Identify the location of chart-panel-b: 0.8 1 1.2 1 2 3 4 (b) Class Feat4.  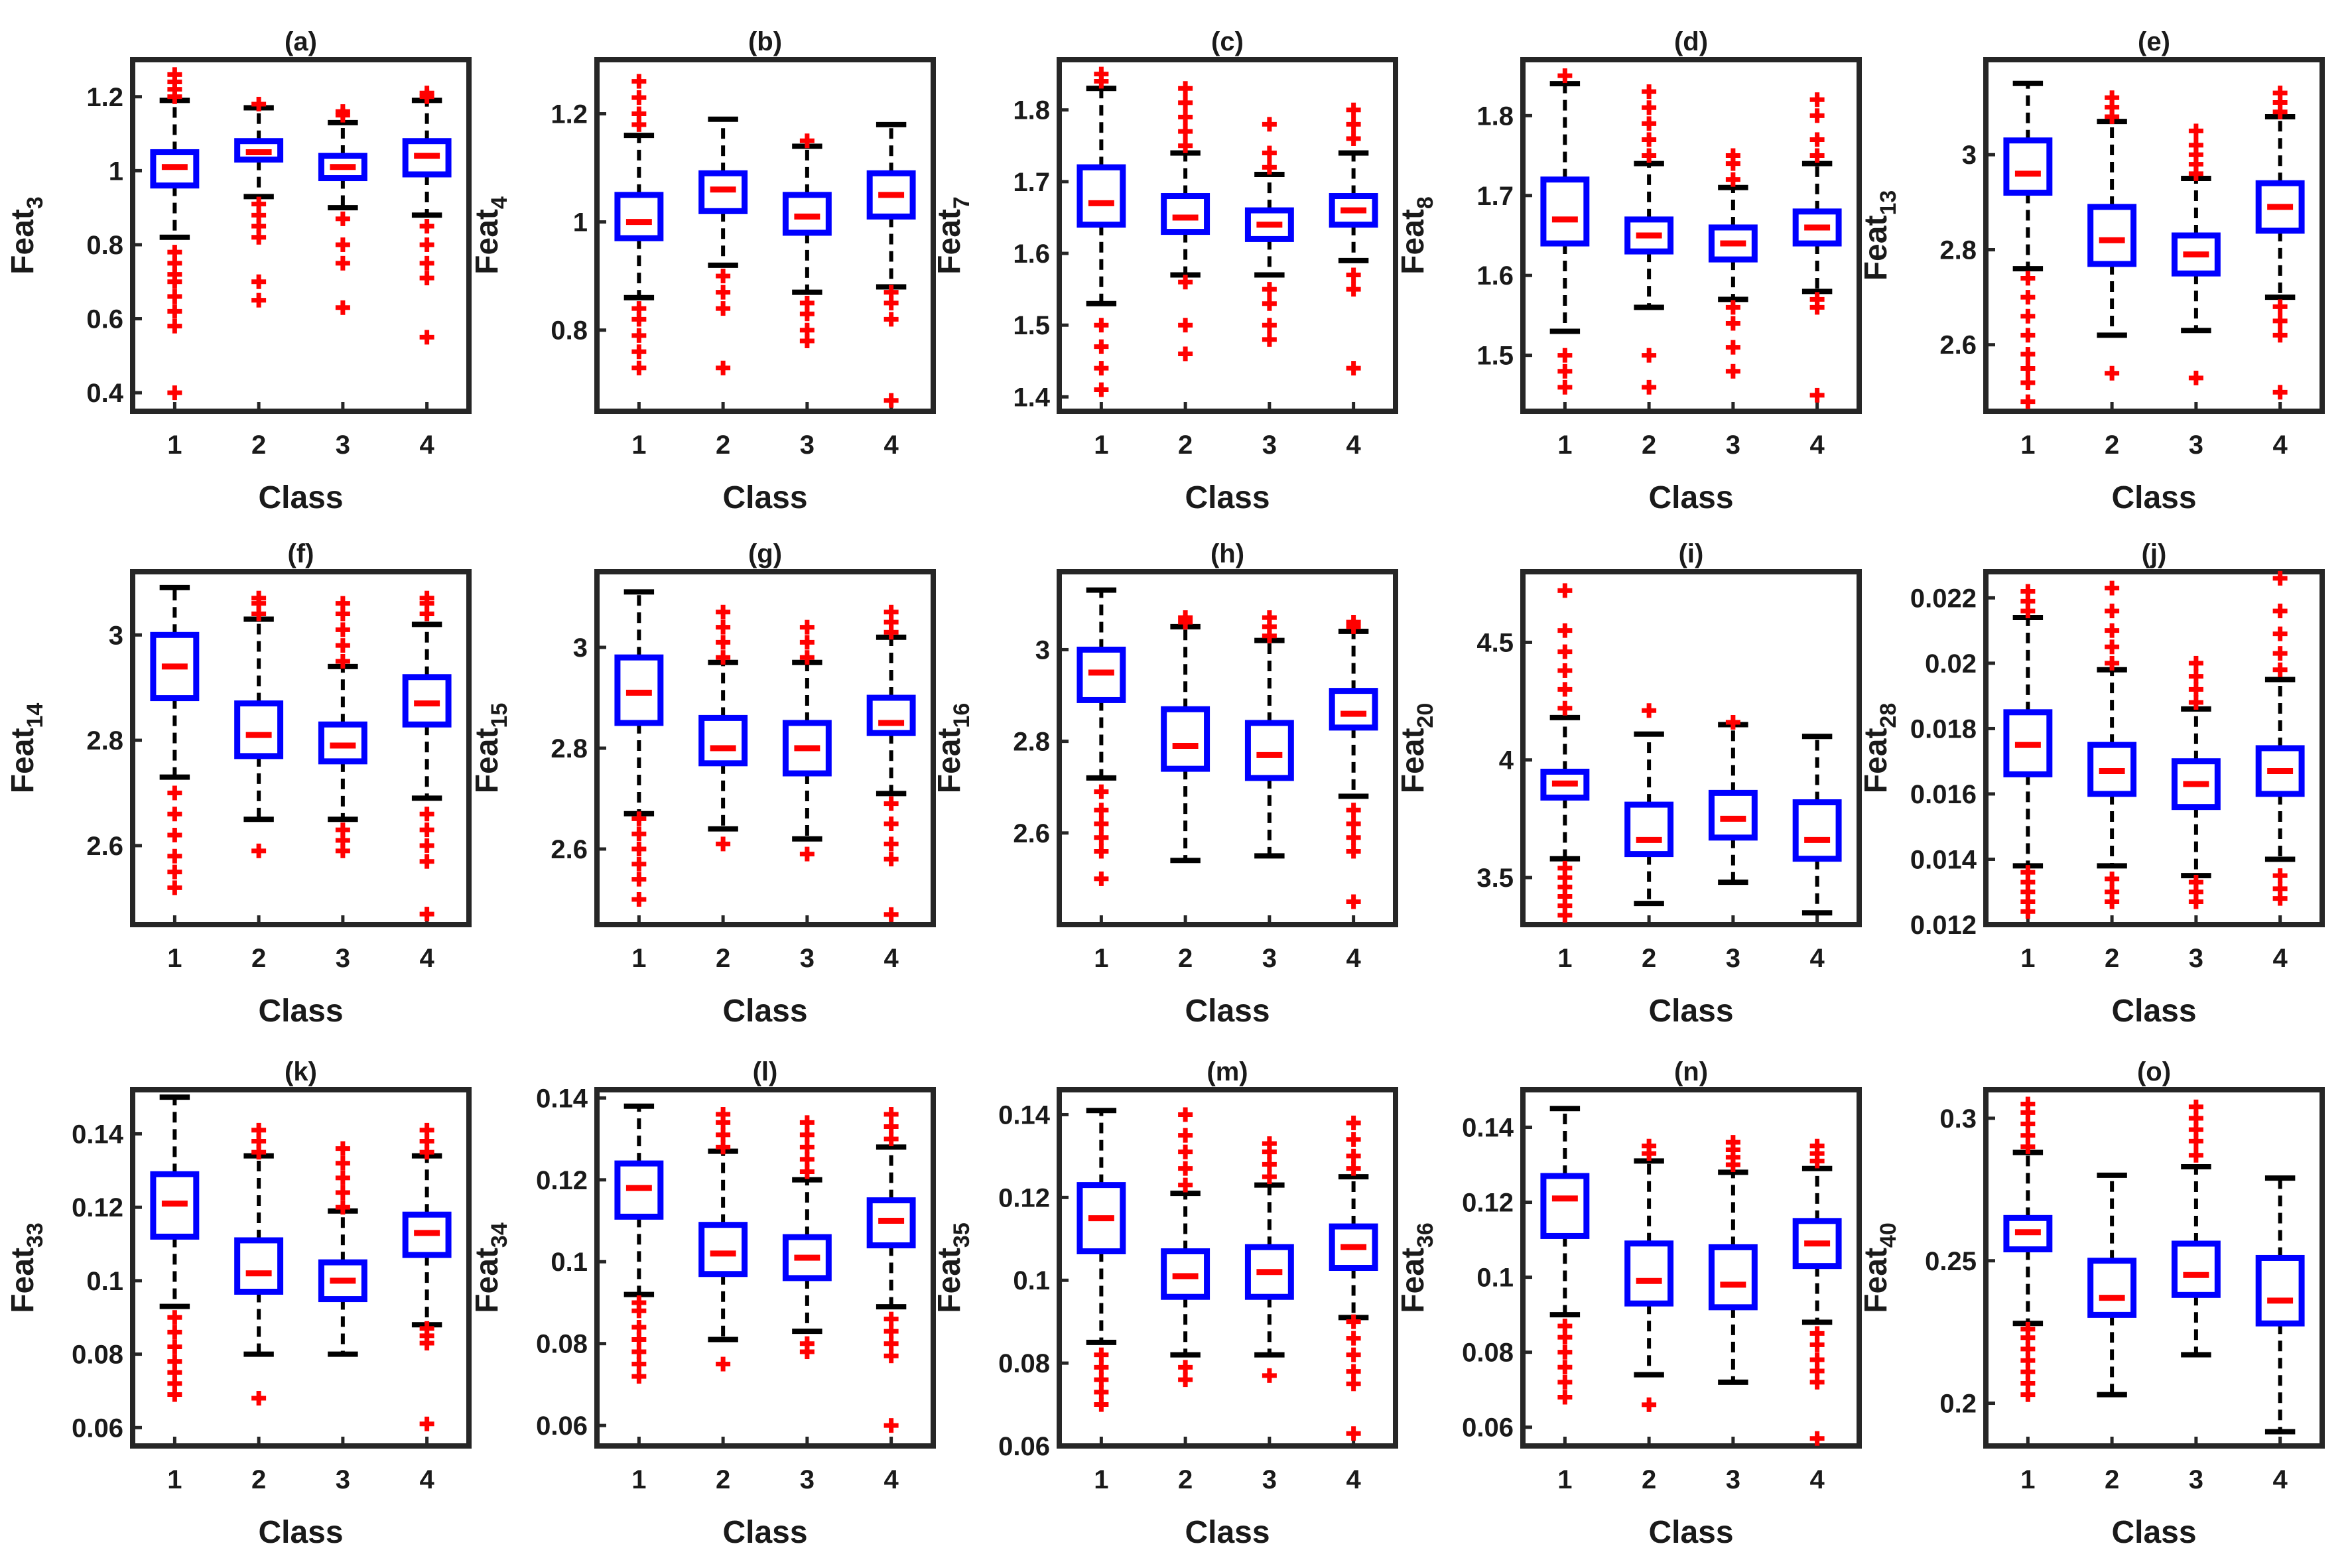
(703, 271).